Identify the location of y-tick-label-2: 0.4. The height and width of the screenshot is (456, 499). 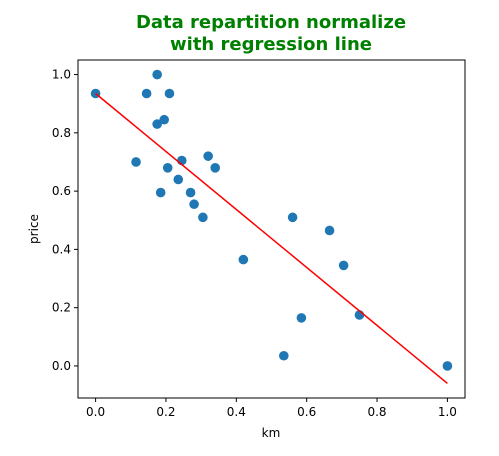
(61, 249).